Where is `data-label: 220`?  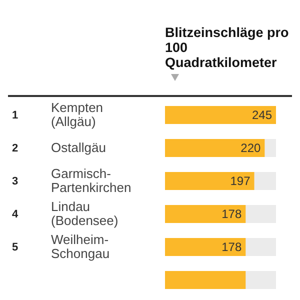 data-label: 220 is located at coordinates (250, 148).